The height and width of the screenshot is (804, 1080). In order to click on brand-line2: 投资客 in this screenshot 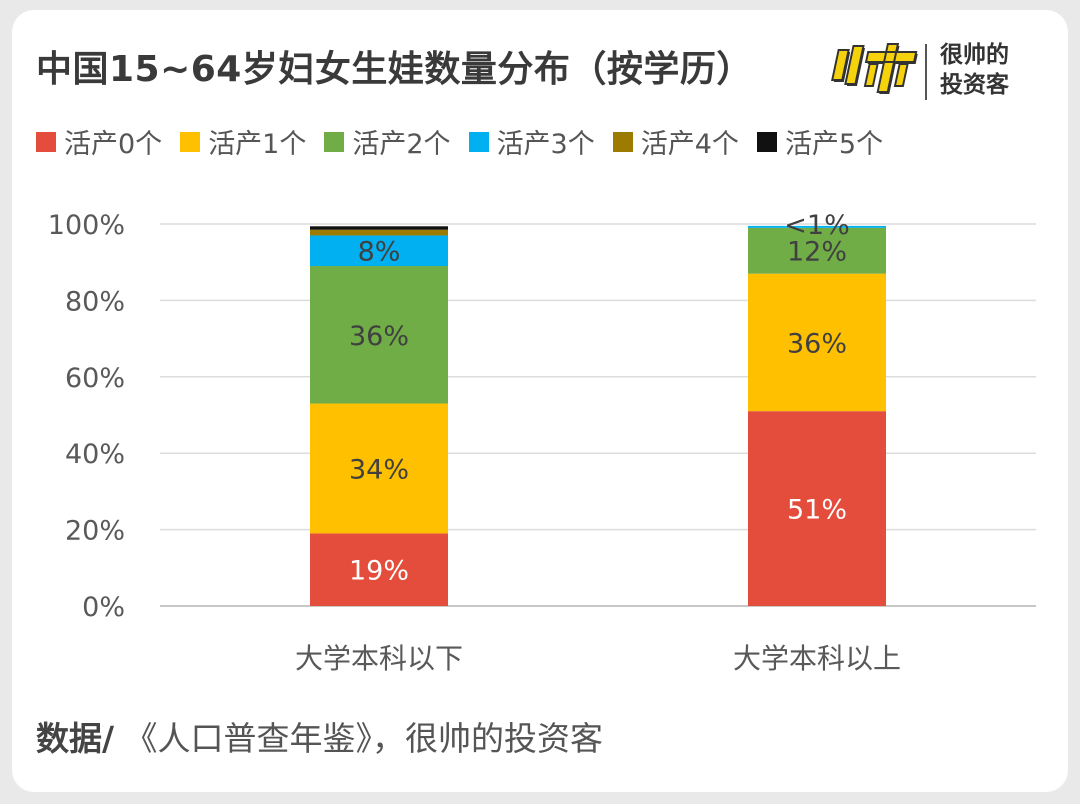, I will do `click(974, 85)`.